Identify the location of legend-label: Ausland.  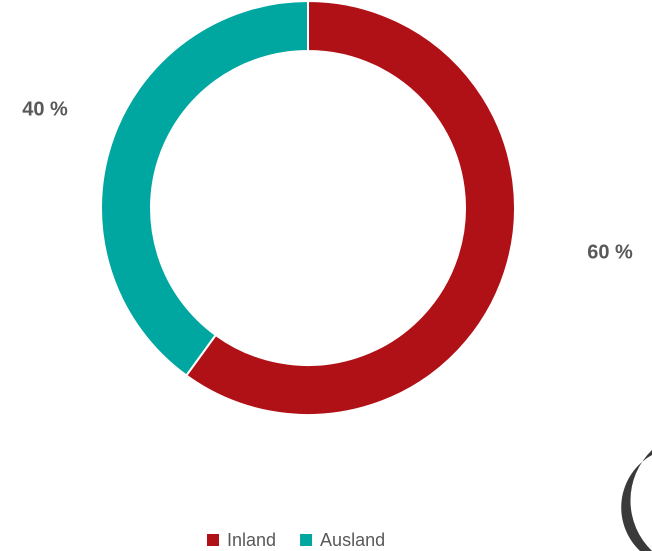
(352, 540).